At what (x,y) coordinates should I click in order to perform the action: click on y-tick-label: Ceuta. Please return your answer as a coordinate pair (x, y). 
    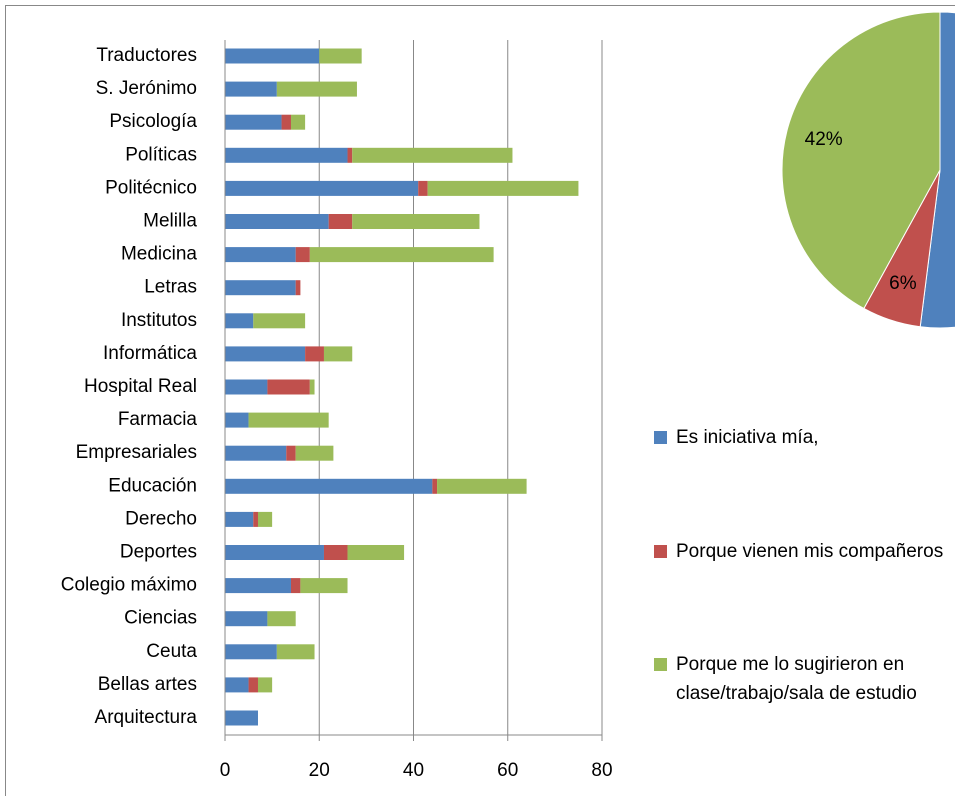
    Looking at the image, I should click on (171, 651).